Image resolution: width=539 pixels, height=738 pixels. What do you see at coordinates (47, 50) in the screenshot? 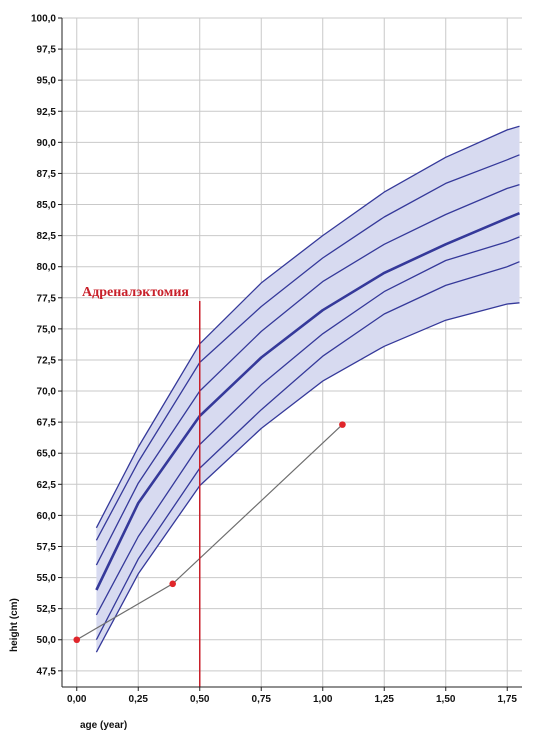
I see `y-tick-label: 97,5` at bounding box center [47, 50].